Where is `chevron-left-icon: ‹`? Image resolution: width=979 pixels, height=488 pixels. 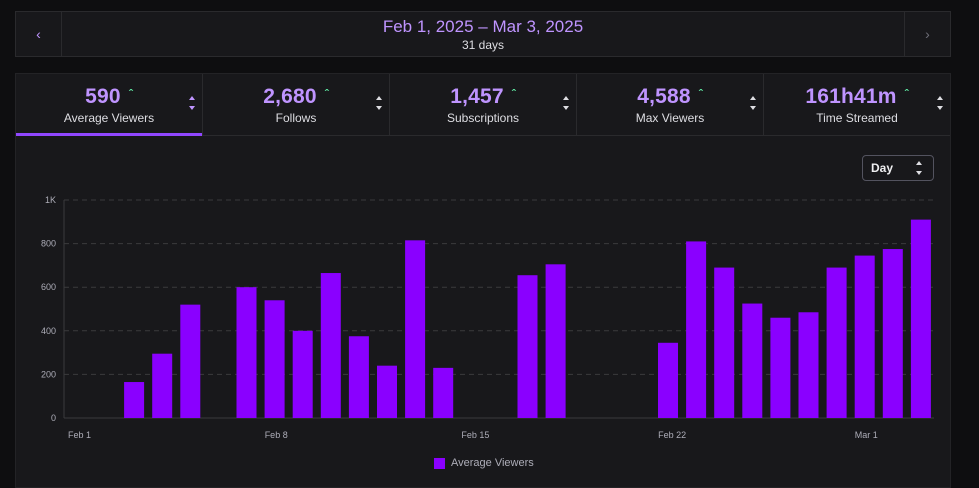 chevron-left-icon: ‹ is located at coordinates (38, 34).